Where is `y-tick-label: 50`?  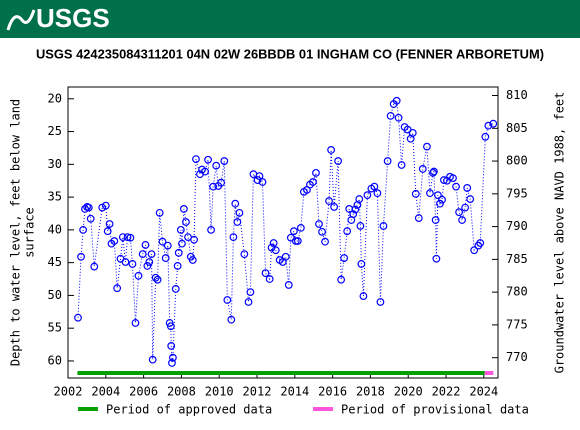
y-tick-label: 50 is located at coordinates (55, 295).